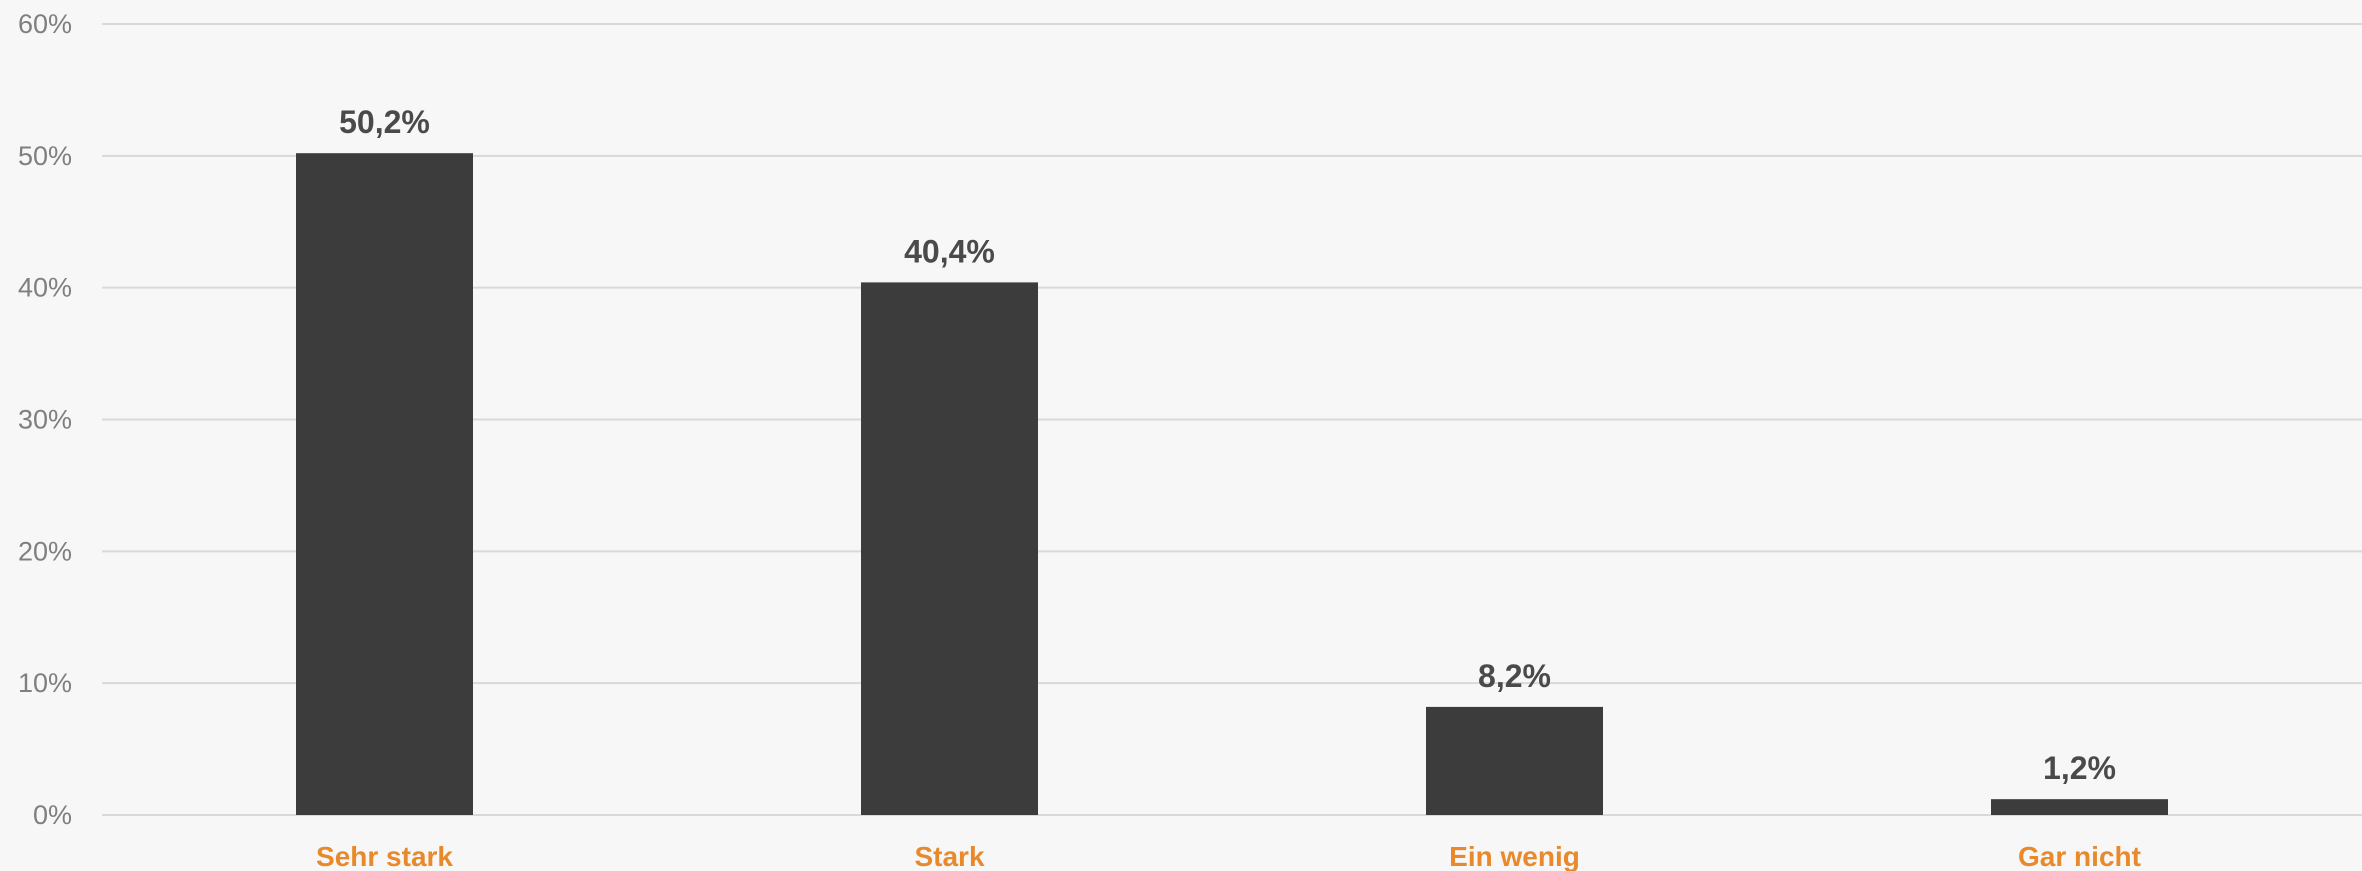  I want to click on category-label: Ein wenig, so click(1514, 856).